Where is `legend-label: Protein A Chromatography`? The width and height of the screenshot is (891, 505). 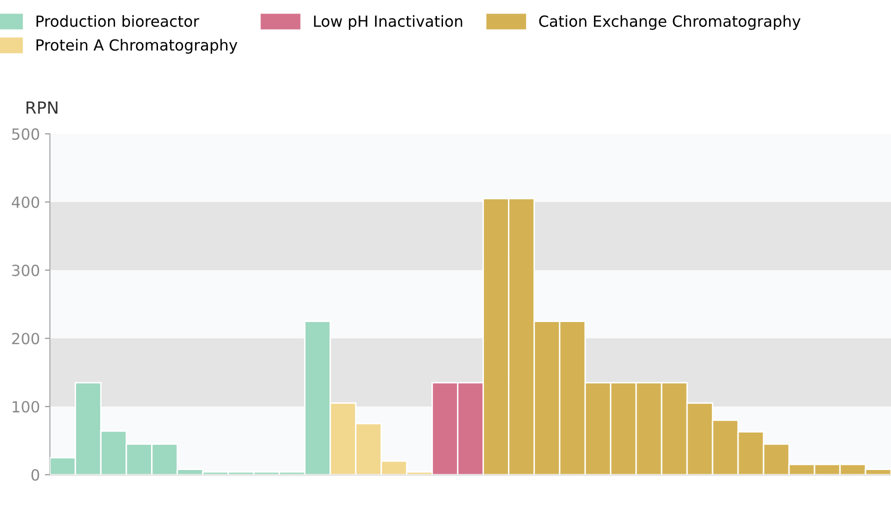 legend-label: Protein A Chromatography is located at coordinates (137, 46).